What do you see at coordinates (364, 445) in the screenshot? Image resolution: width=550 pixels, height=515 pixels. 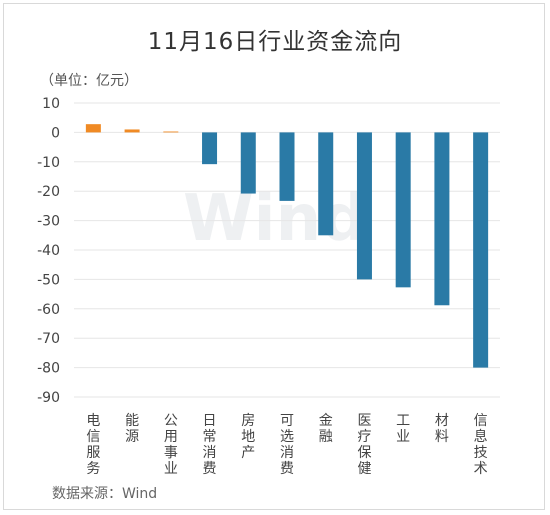 I see `x-category-label: 医疗保健` at bounding box center [364, 445].